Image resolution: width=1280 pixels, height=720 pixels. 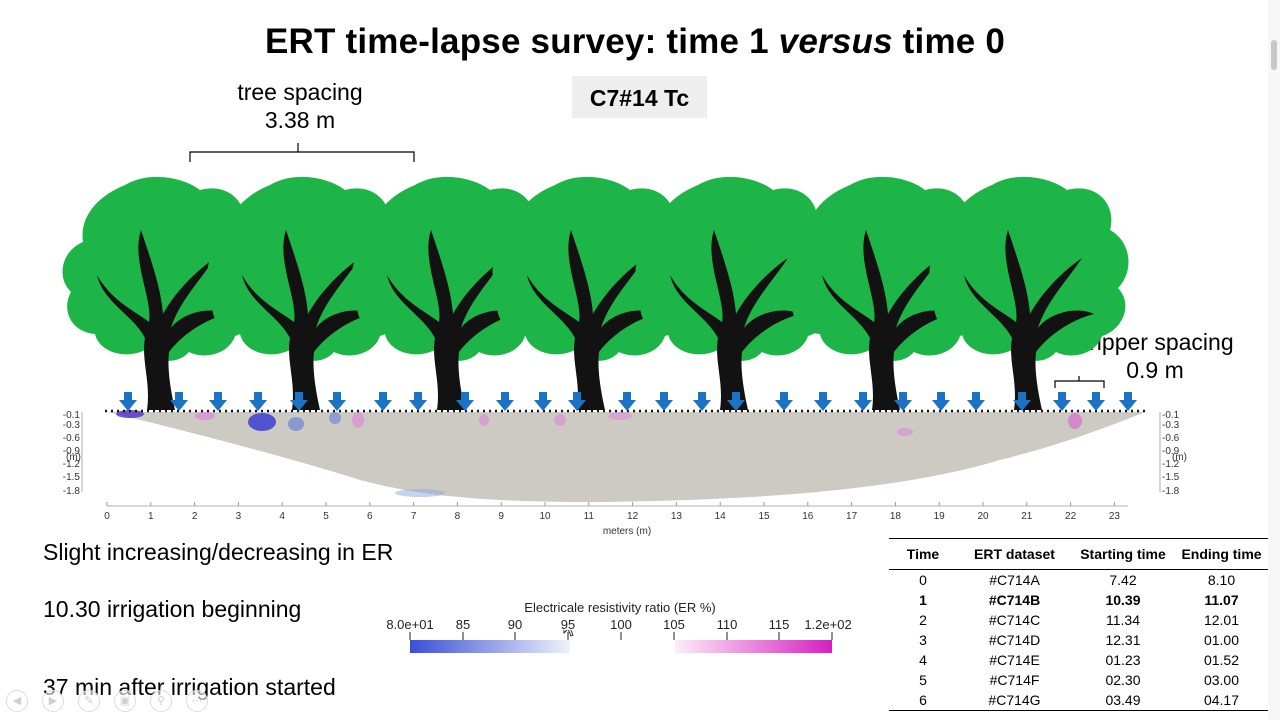 I want to click on dripper-row, so click(x=628, y=401).